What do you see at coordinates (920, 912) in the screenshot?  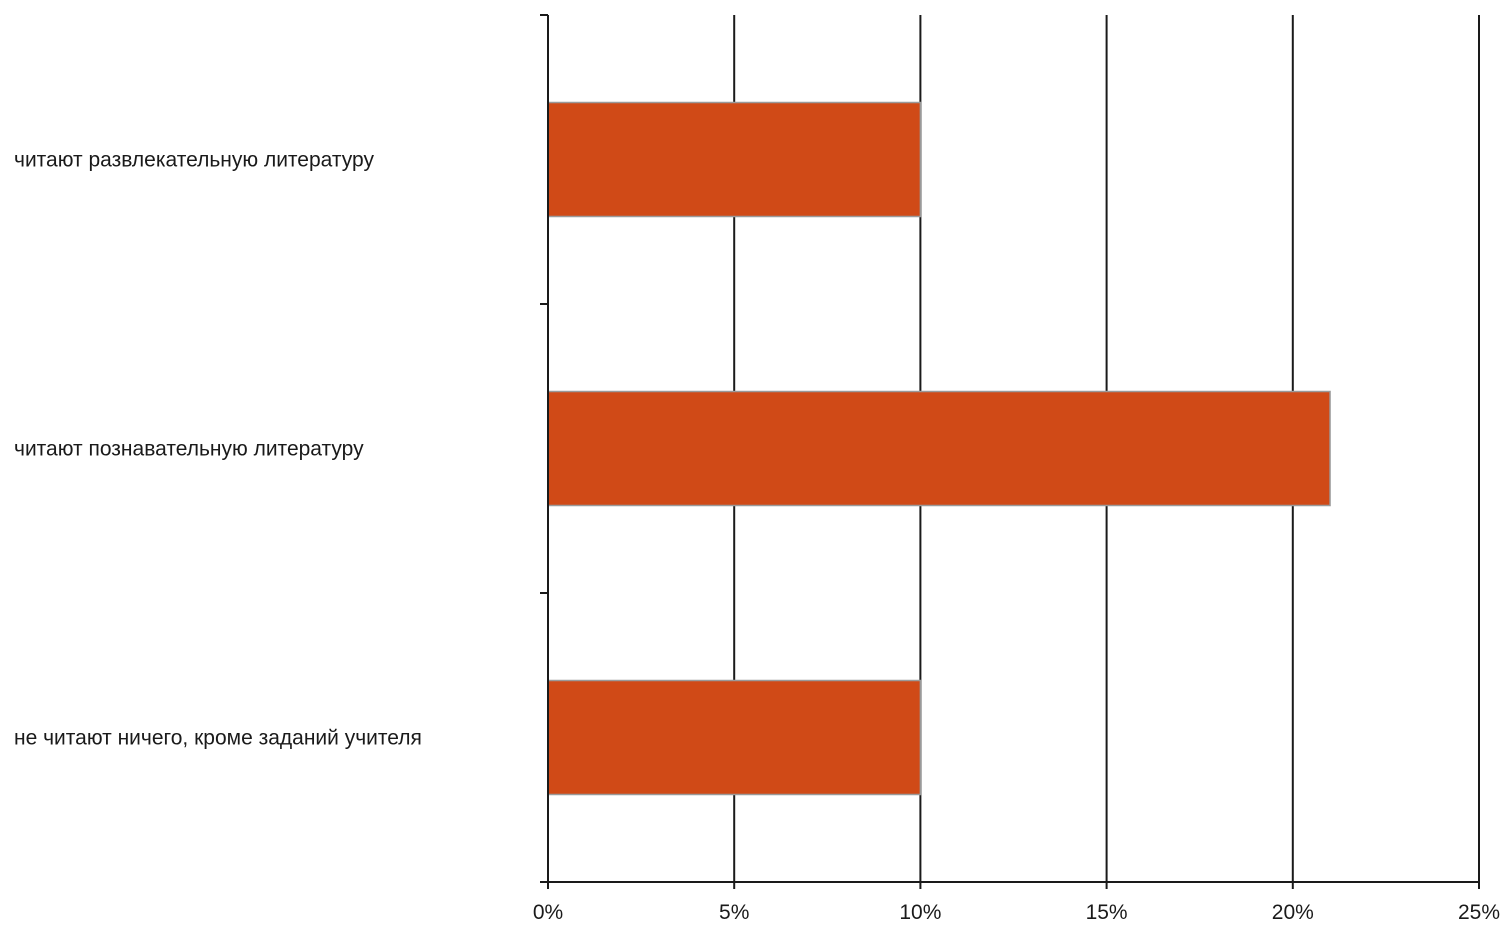 I see `x-tick-label-2: 10%` at bounding box center [920, 912].